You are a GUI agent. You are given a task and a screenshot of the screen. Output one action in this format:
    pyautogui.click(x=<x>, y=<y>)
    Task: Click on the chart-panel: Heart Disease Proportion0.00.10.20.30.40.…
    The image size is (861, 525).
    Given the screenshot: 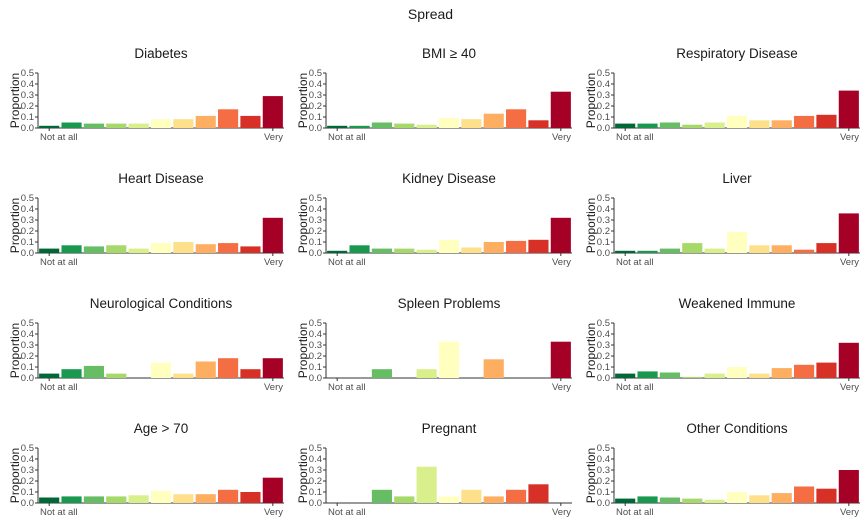 What is the action you would take?
    pyautogui.click(x=146, y=219)
    